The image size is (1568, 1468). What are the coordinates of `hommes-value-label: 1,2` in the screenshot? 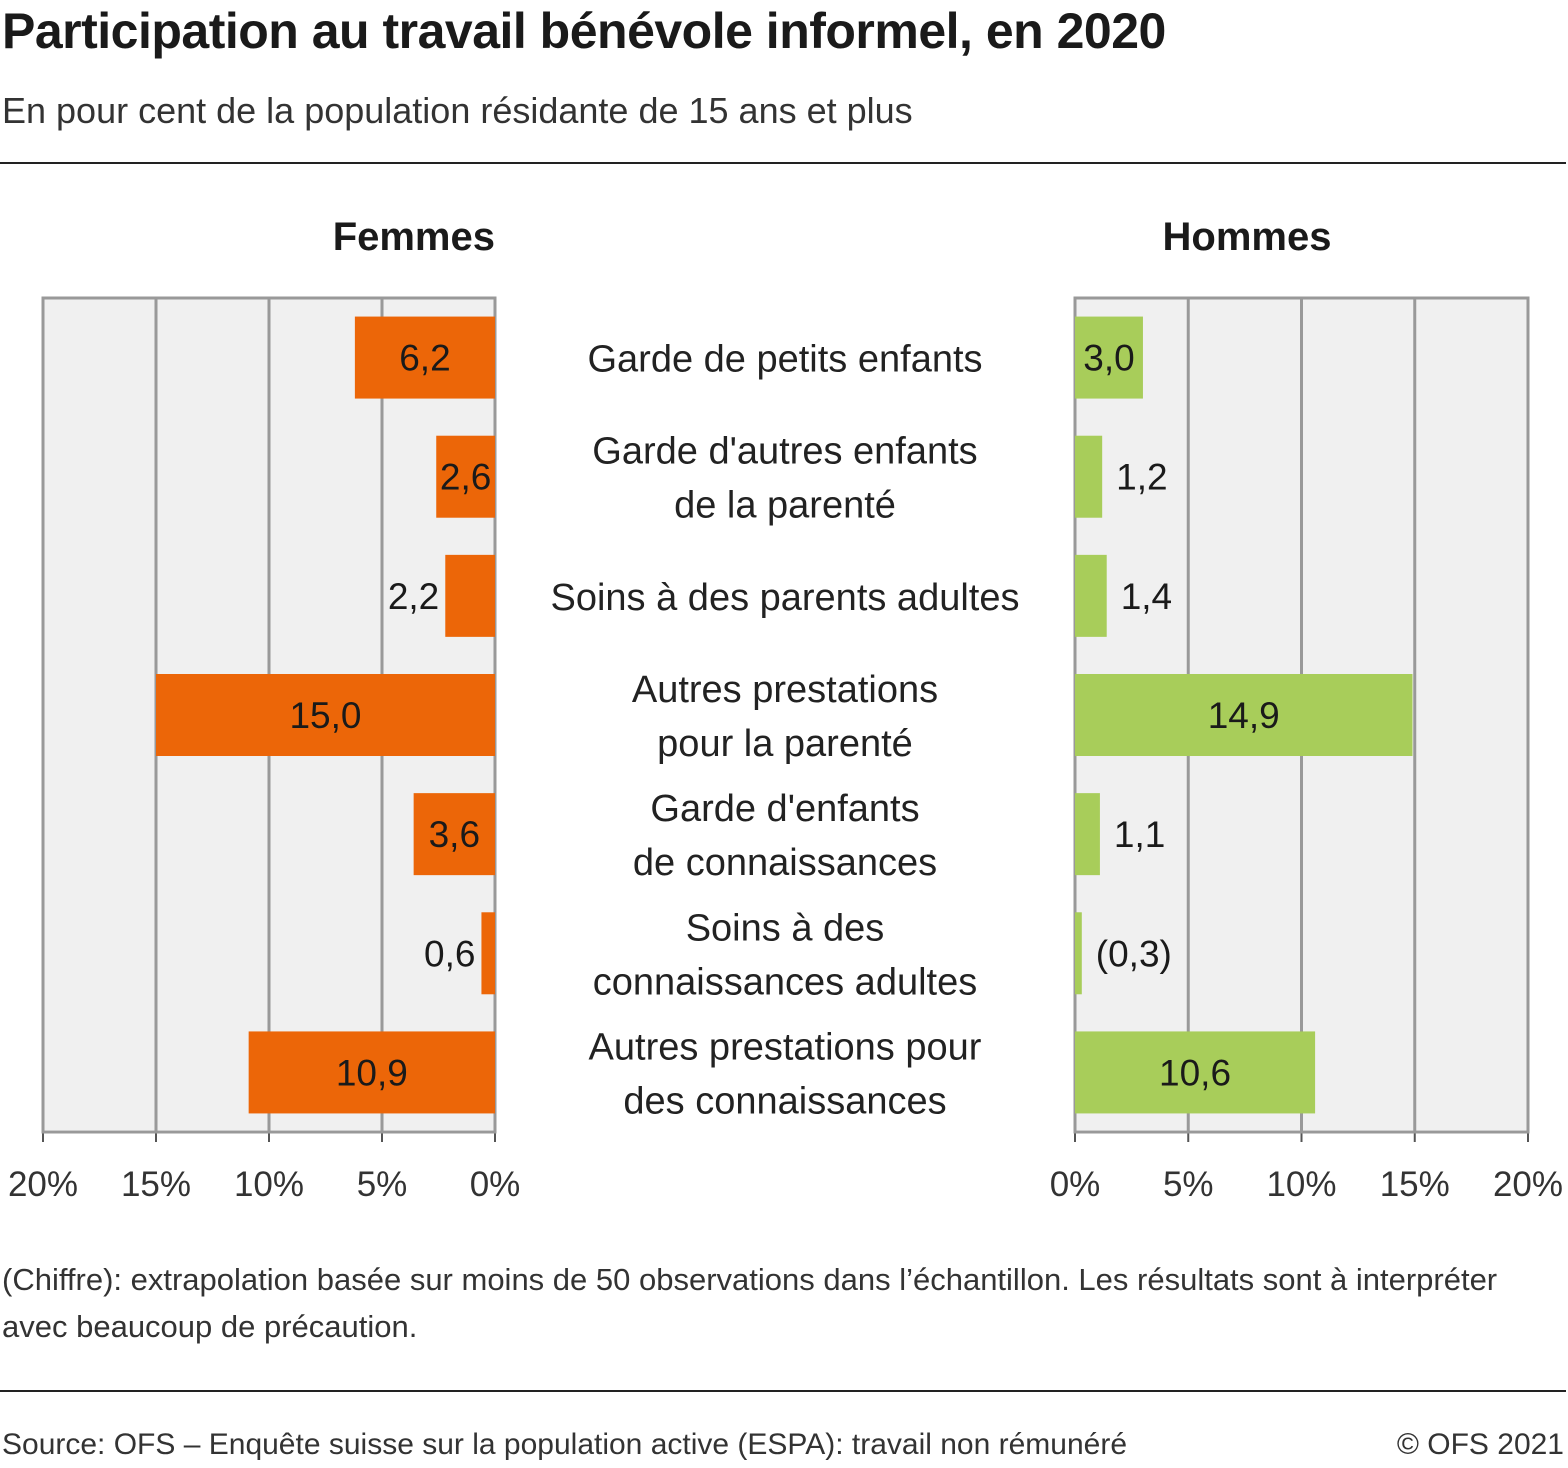 It's located at (1141, 477).